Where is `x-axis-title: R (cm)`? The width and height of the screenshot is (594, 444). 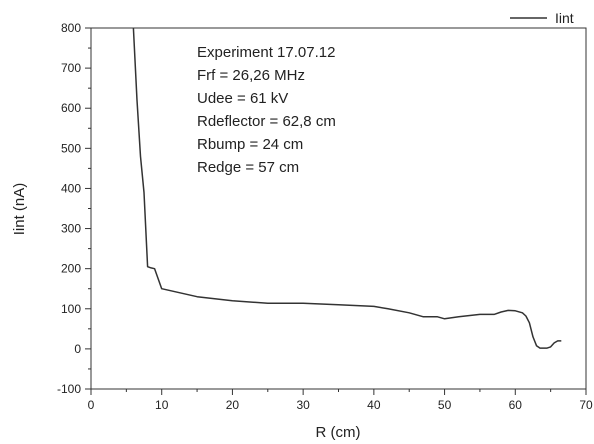 x-axis-title: R (cm) is located at coordinates (338, 432).